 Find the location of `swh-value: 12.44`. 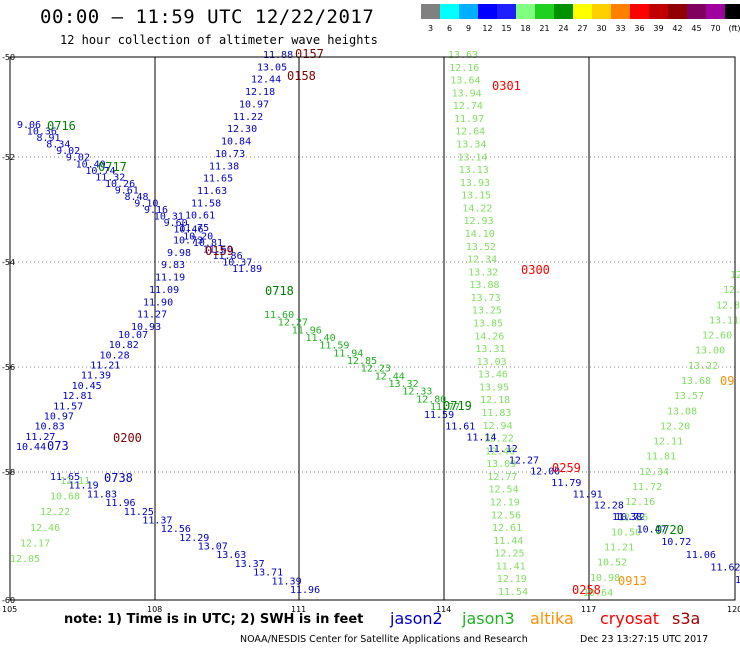

swh-value: 12.44 is located at coordinates (390, 376).